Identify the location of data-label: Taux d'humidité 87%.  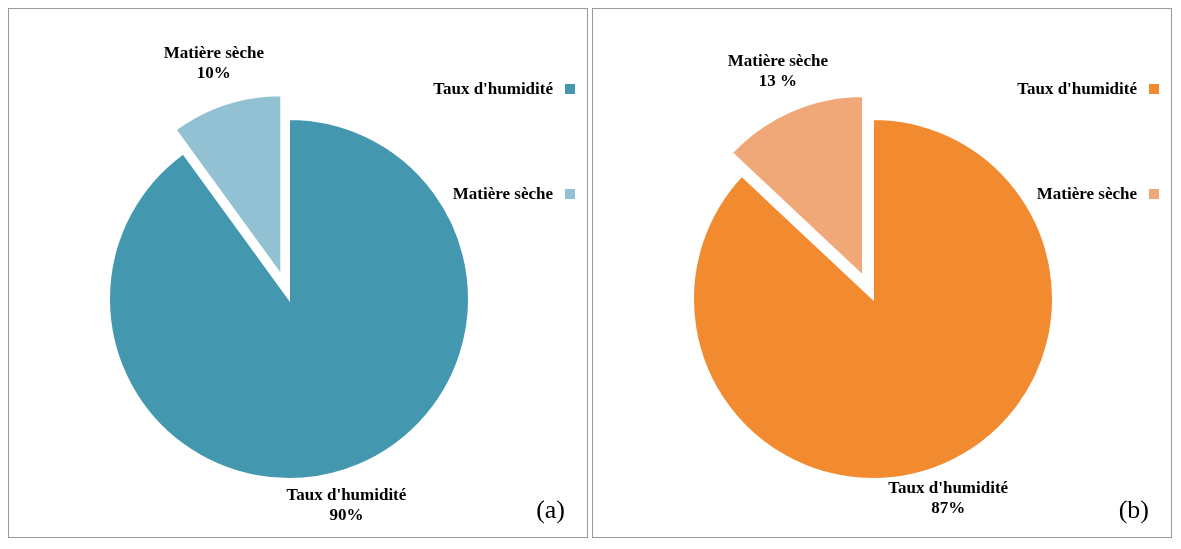
(948, 498).